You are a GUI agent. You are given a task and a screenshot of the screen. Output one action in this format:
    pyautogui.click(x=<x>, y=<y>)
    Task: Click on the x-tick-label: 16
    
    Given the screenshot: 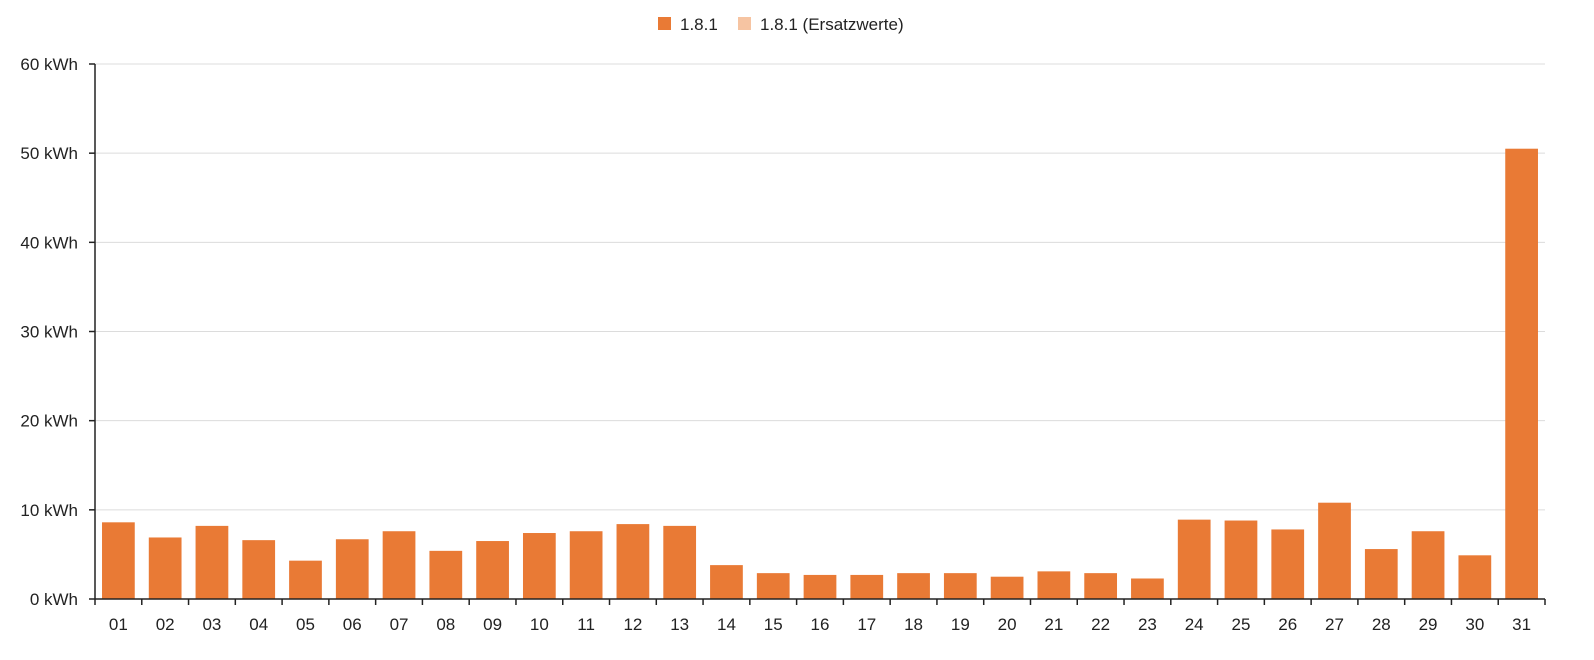 What is the action you would take?
    pyautogui.click(x=820, y=624)
    